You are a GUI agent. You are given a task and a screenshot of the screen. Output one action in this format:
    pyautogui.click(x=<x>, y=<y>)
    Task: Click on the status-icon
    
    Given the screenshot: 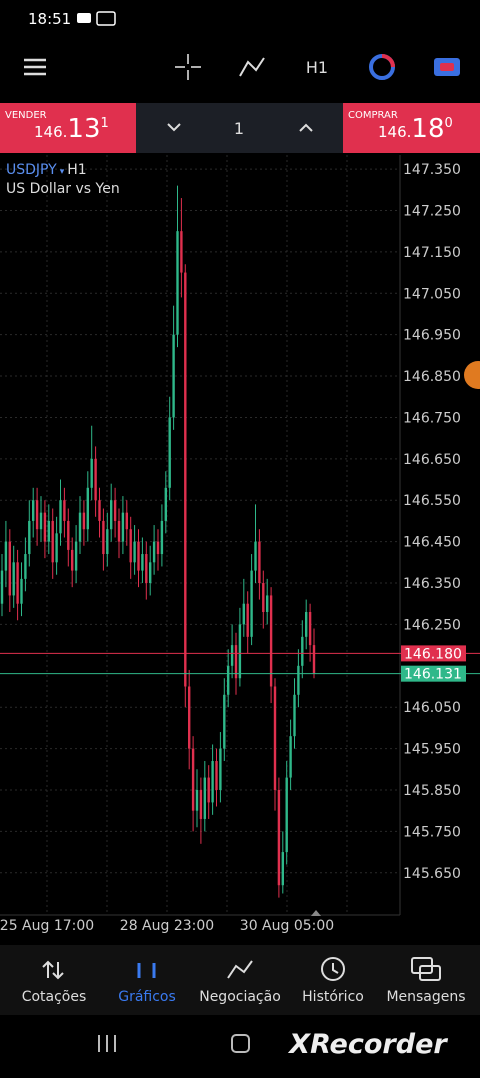 What is the action you would take?
    pyautogui.click(x=106, y=18)
    